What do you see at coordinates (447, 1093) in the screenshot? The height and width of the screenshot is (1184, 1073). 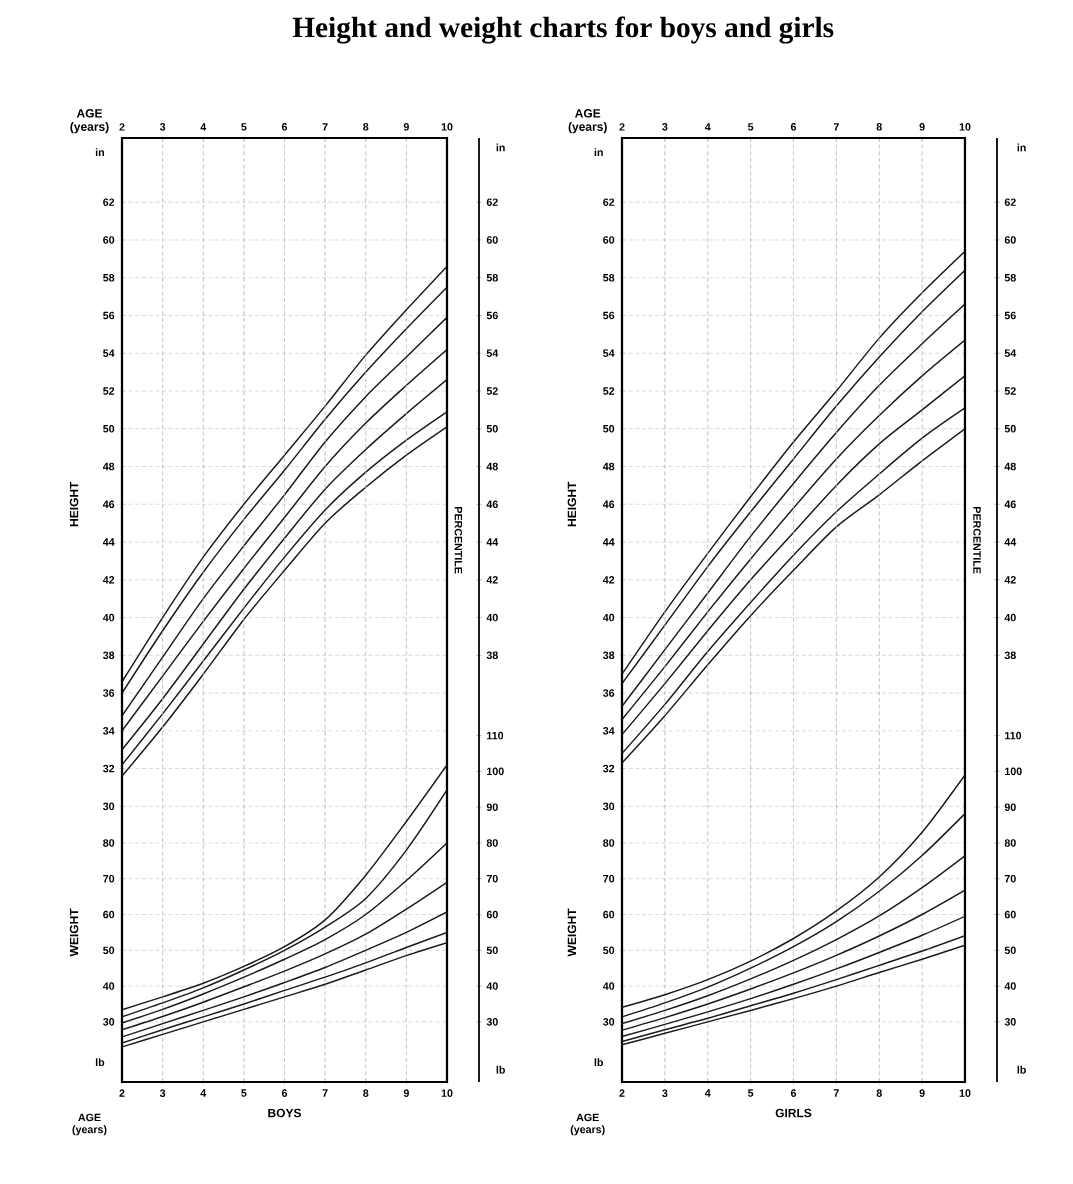 I see `x-tick-label: 10` at bounding box center [447, 1093].